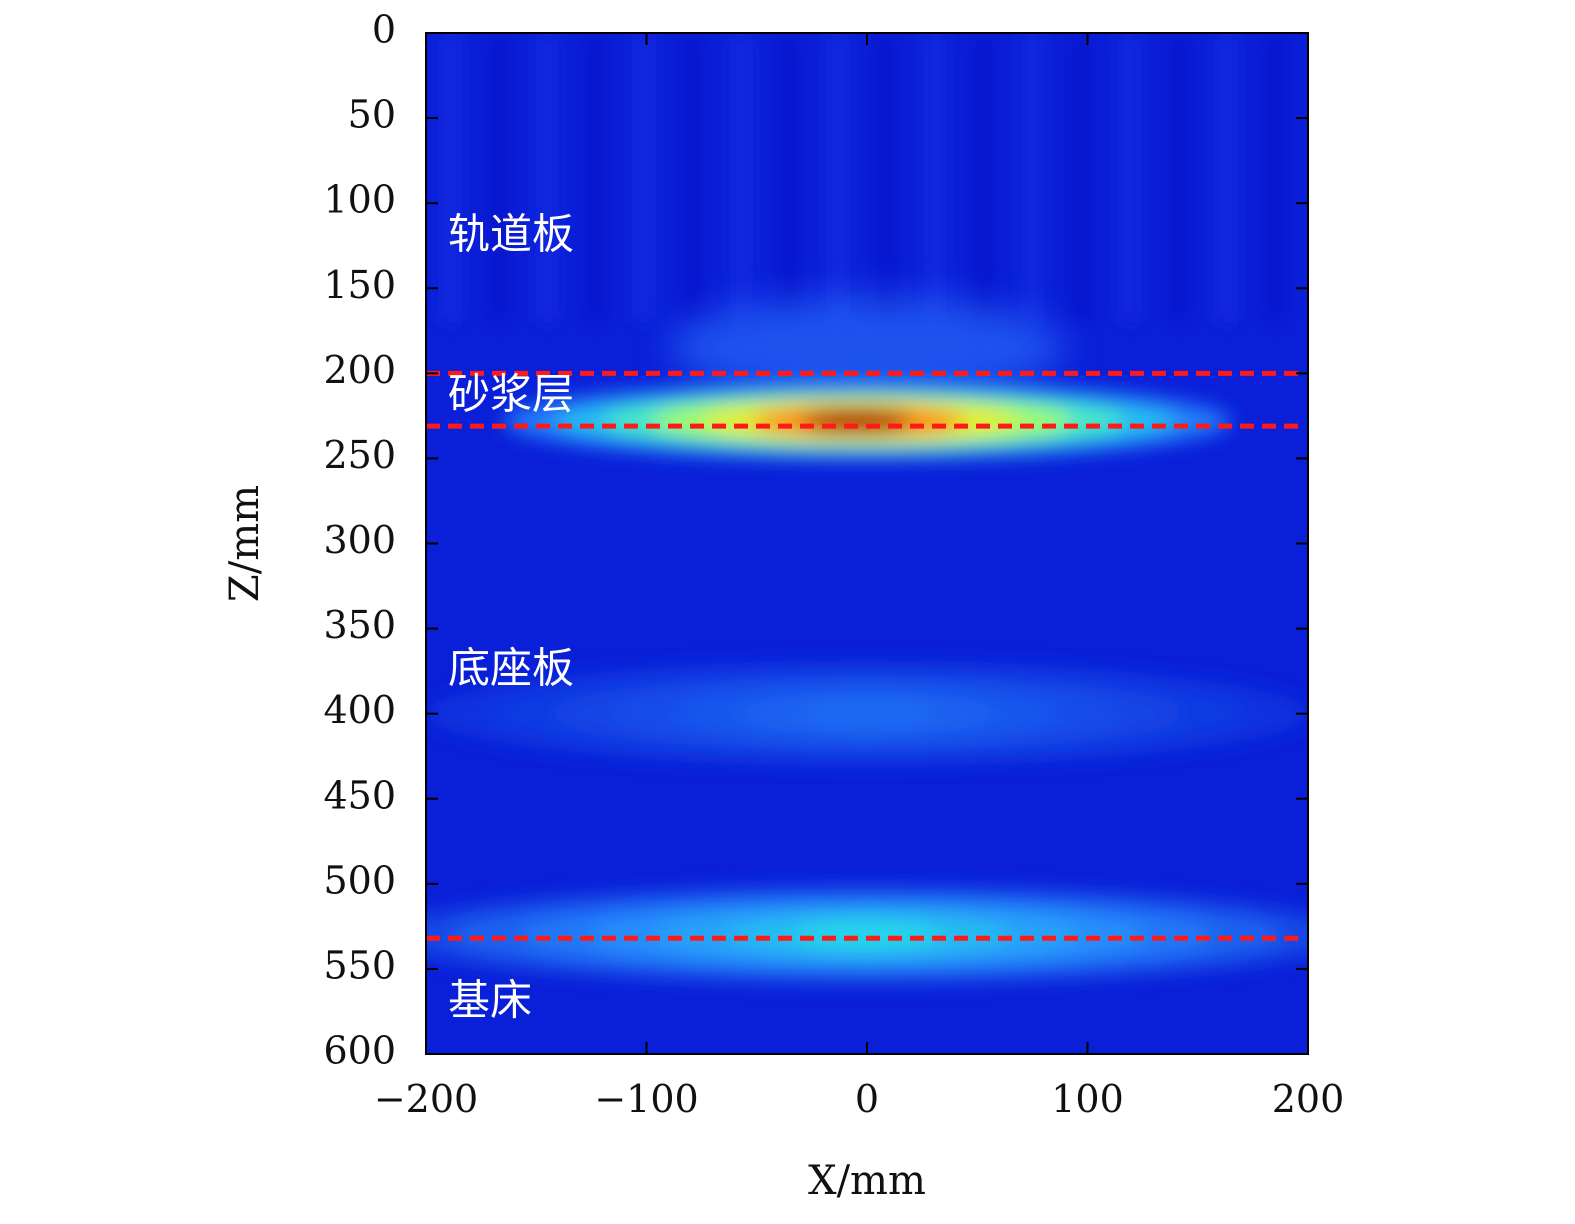  What do you see at coordinates (867, 1099) in the screenshot?
I see `x-tick-label: 0` at bounding box center [867, 1099].